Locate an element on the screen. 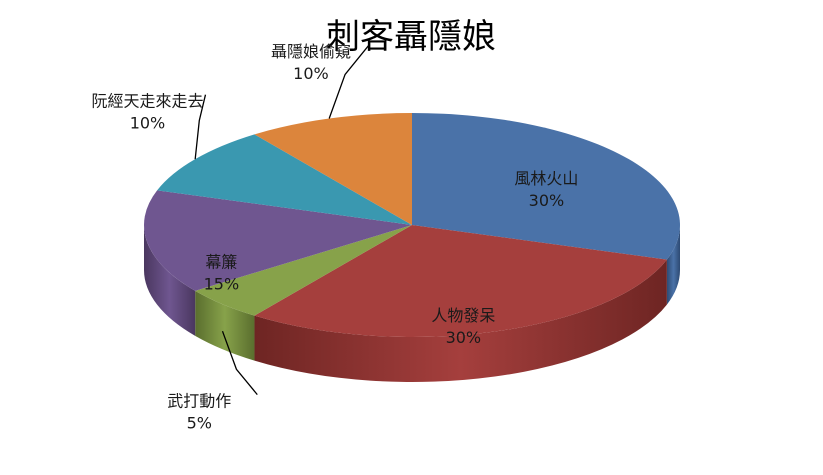  slice-value-label-4: 10% is located at coordinates (148, 123).